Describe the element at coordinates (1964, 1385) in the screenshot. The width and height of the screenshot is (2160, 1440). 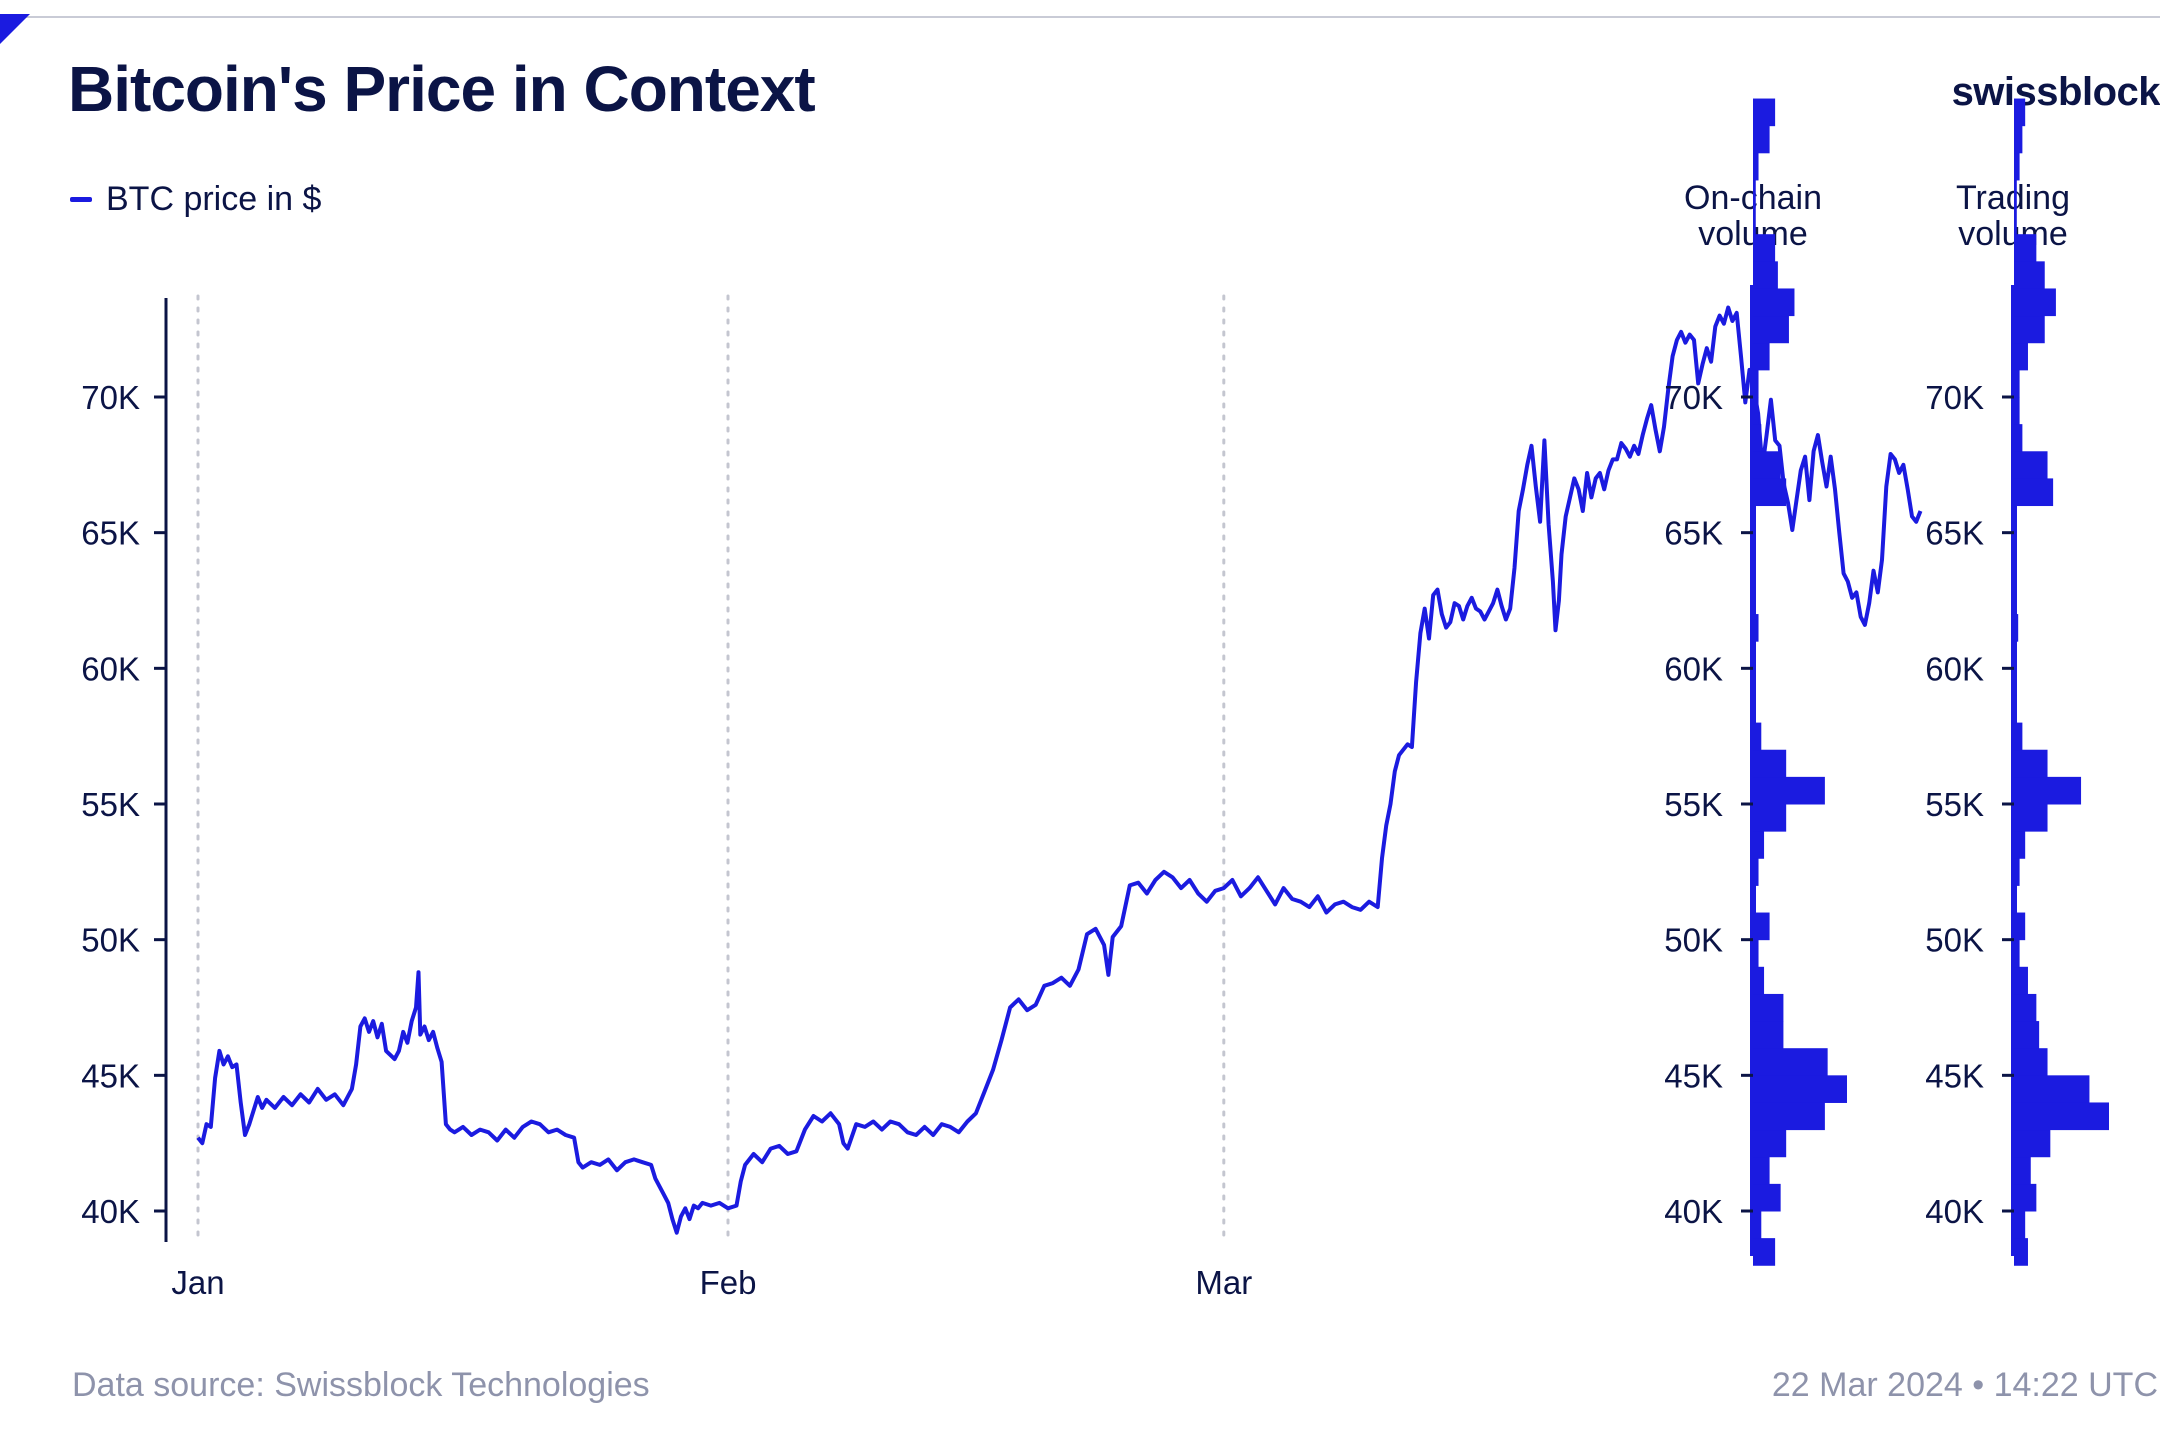
I see `timestamp: 22 Mar 2024 • 14:22 UTC` at that location.